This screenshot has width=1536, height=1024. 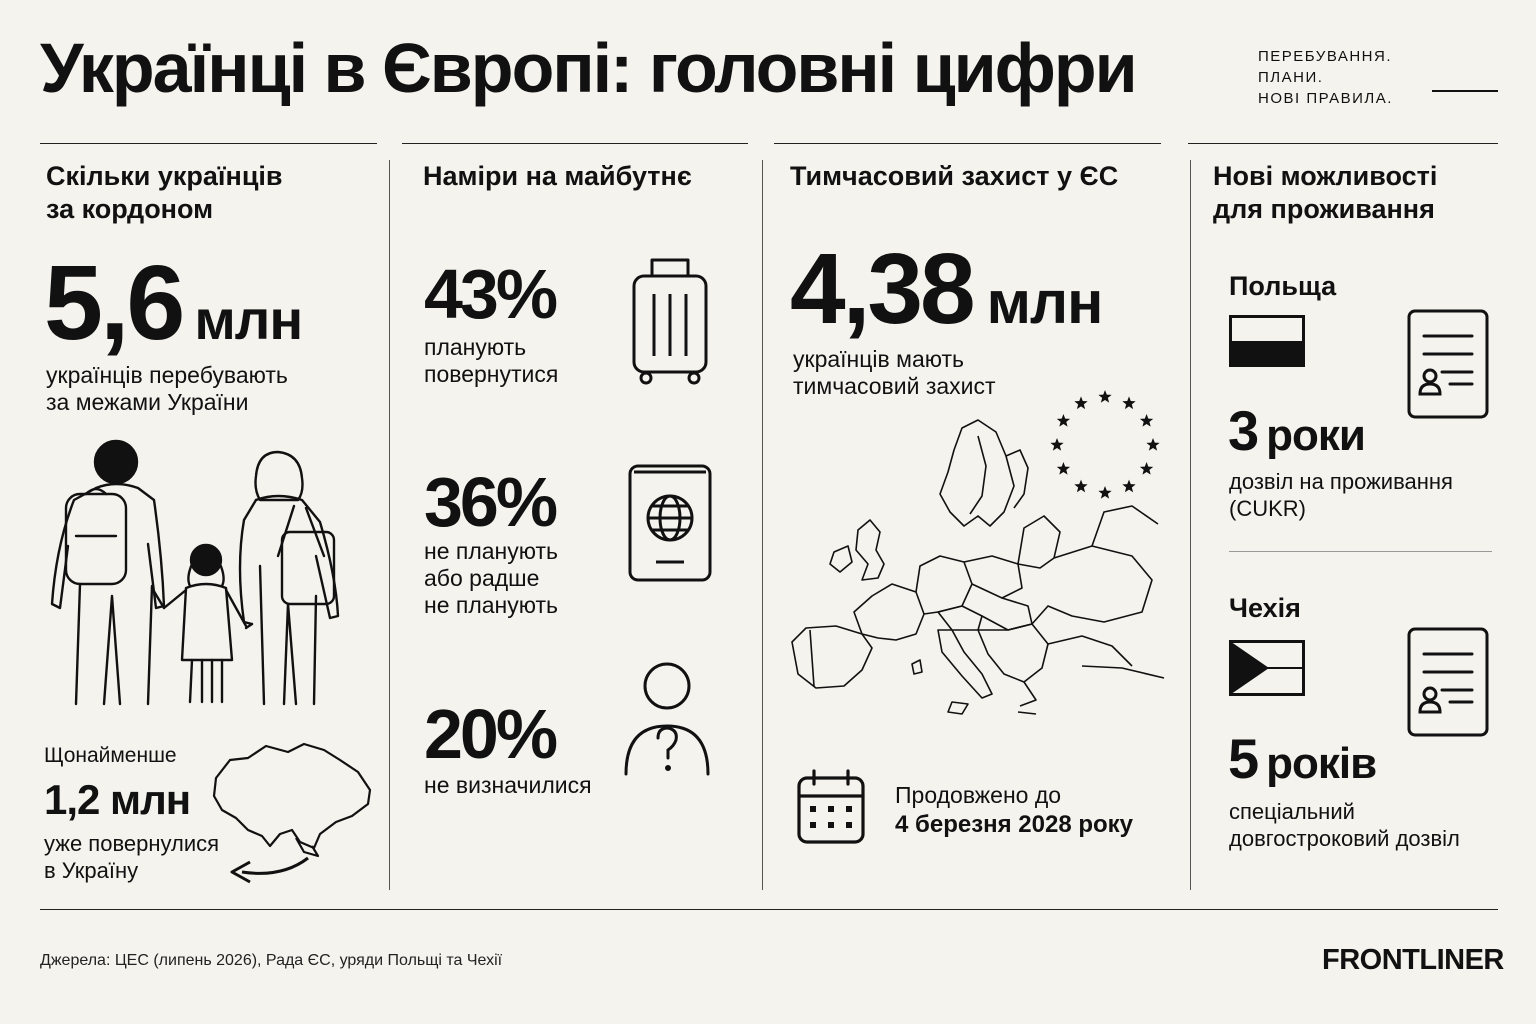 I want to click on intention-percent: 43%, so click(x=491, y=294).